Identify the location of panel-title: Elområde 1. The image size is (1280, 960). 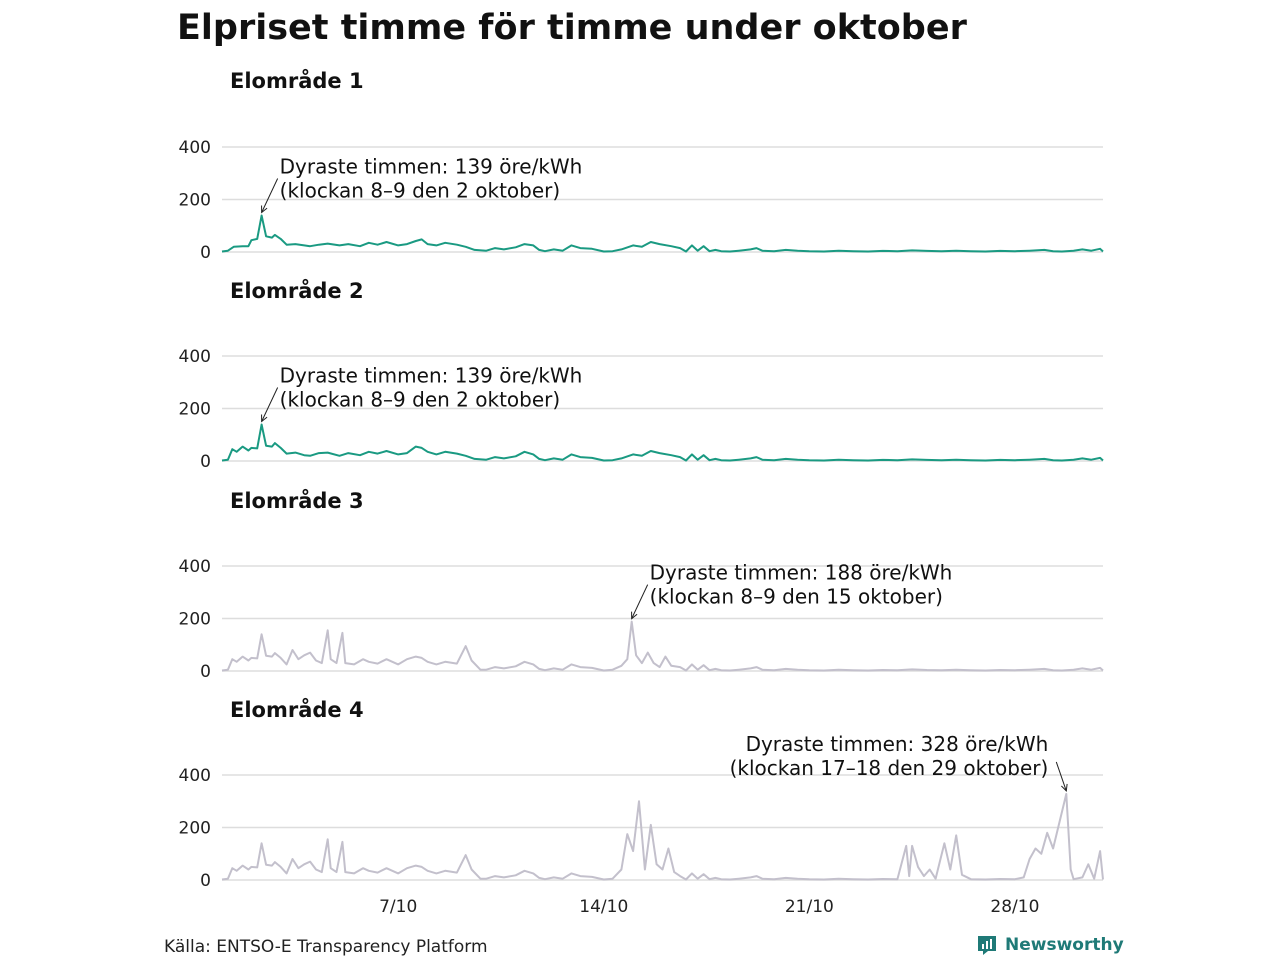
(297, 80).